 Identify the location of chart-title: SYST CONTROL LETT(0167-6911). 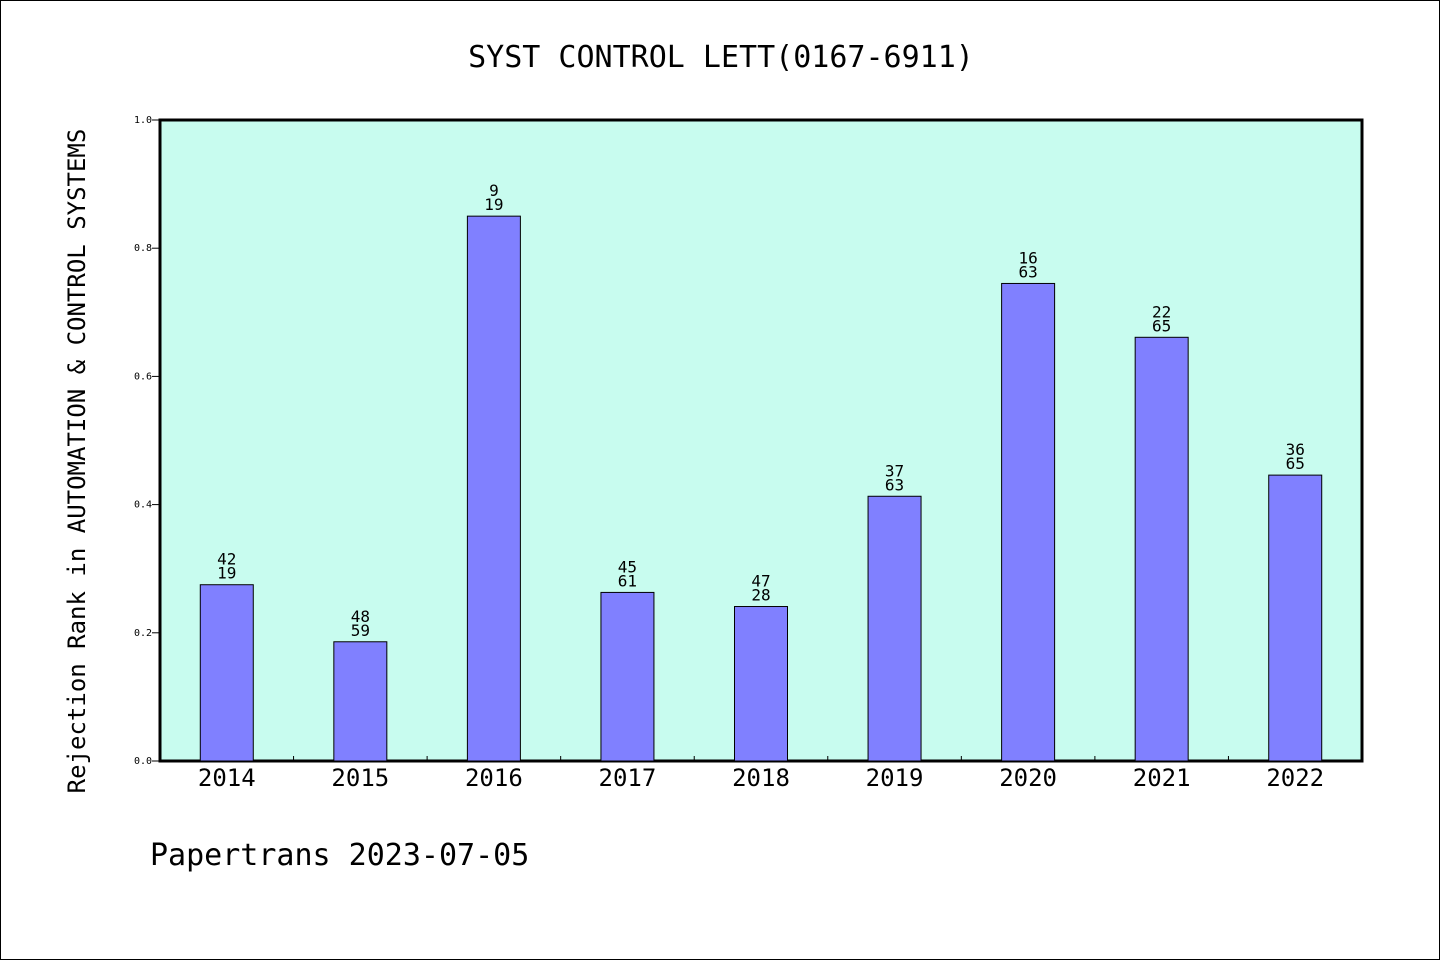
(721, 57).